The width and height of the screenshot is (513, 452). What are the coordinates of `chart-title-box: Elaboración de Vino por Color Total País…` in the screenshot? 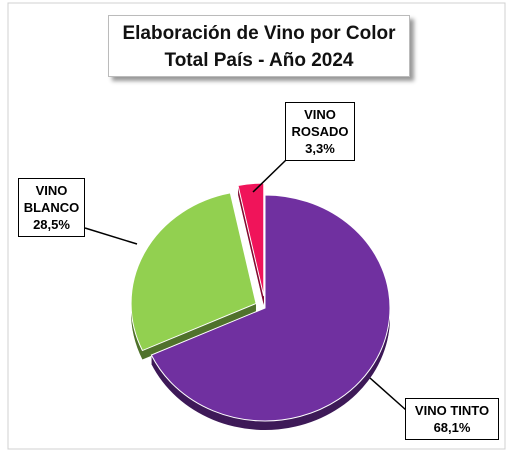 It's located at (259, 46).